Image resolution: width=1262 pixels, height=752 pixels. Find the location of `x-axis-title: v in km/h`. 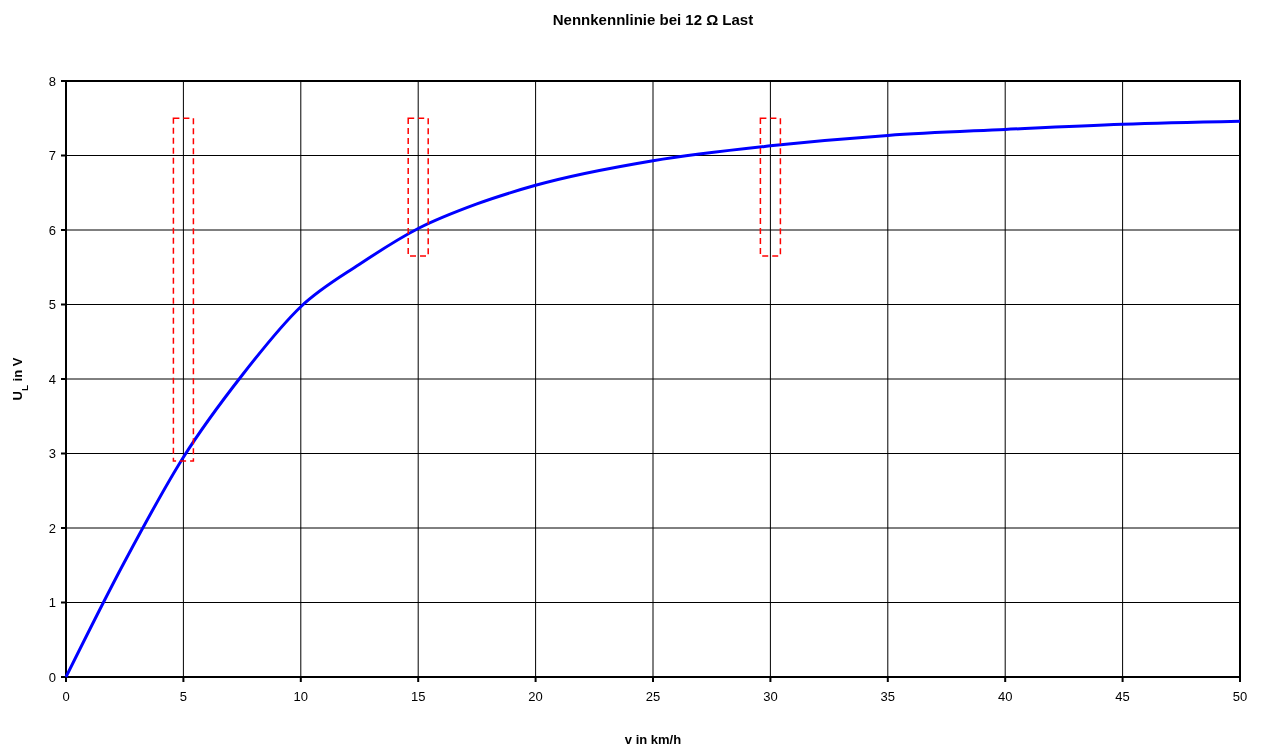

x-axis-title: v in km/h is located at coordinates (653, 739).